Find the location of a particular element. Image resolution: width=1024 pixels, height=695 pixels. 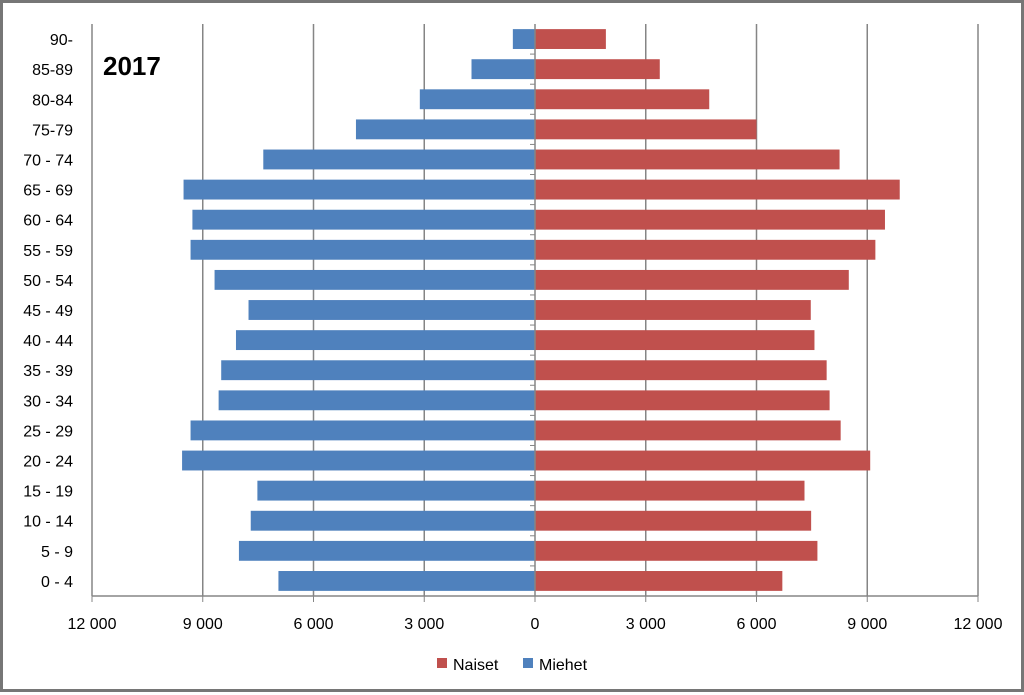

x-tick-label: 0 is located at coordinates (535, 624).